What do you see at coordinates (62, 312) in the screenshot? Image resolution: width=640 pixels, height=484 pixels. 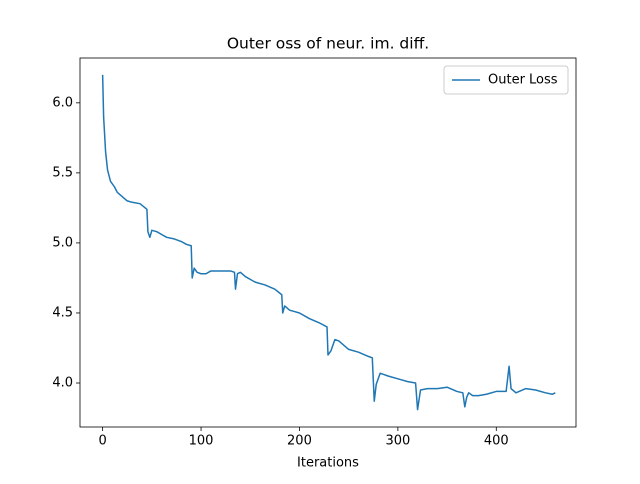 I see `y-tick-label: 4.5` at bounding box center [62, 312].